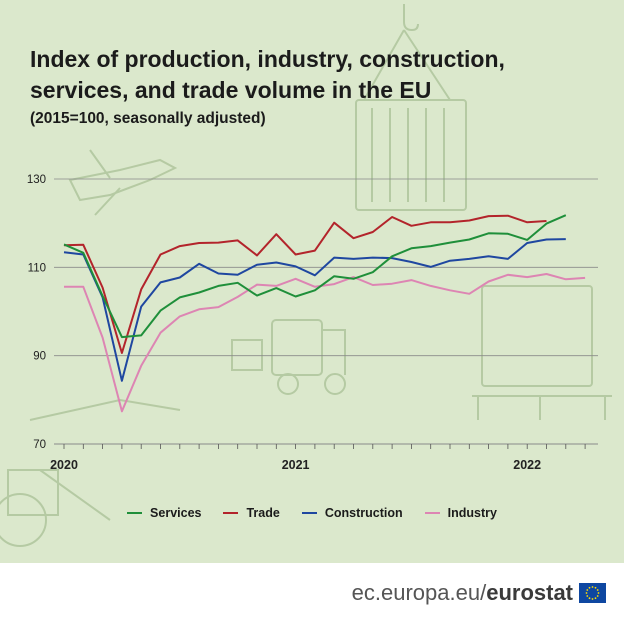 The height and width of the screenshot is (621, 624). Describe the element at coordinates (39, 357) in the screenshot. I see `y-tick-label: 90` at that location.